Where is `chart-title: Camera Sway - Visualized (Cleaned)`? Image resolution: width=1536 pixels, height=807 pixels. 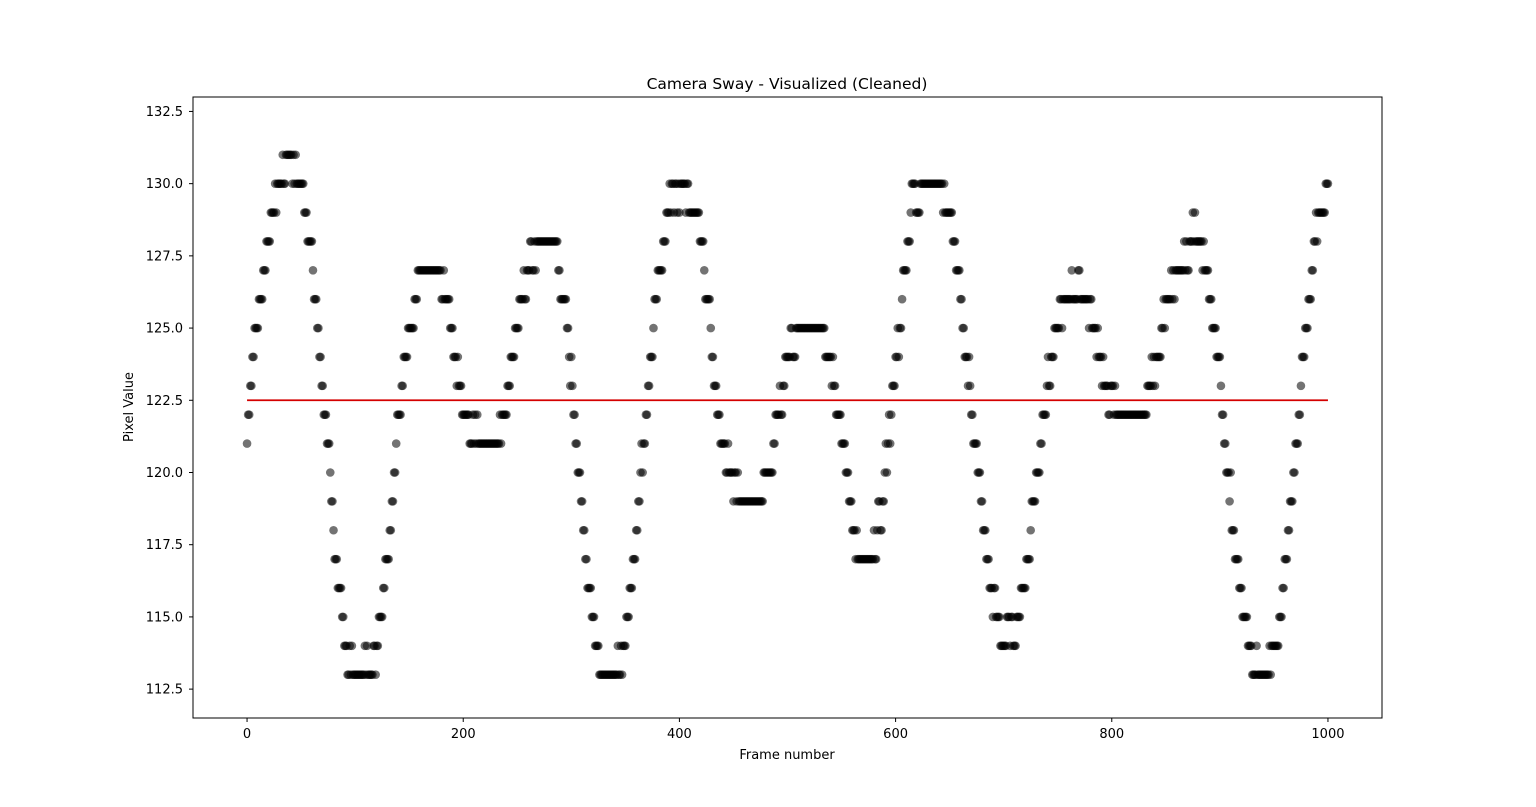
chart-title: Camera Sway - Visualized (Cleaned) is located at coordinates (787, 84).